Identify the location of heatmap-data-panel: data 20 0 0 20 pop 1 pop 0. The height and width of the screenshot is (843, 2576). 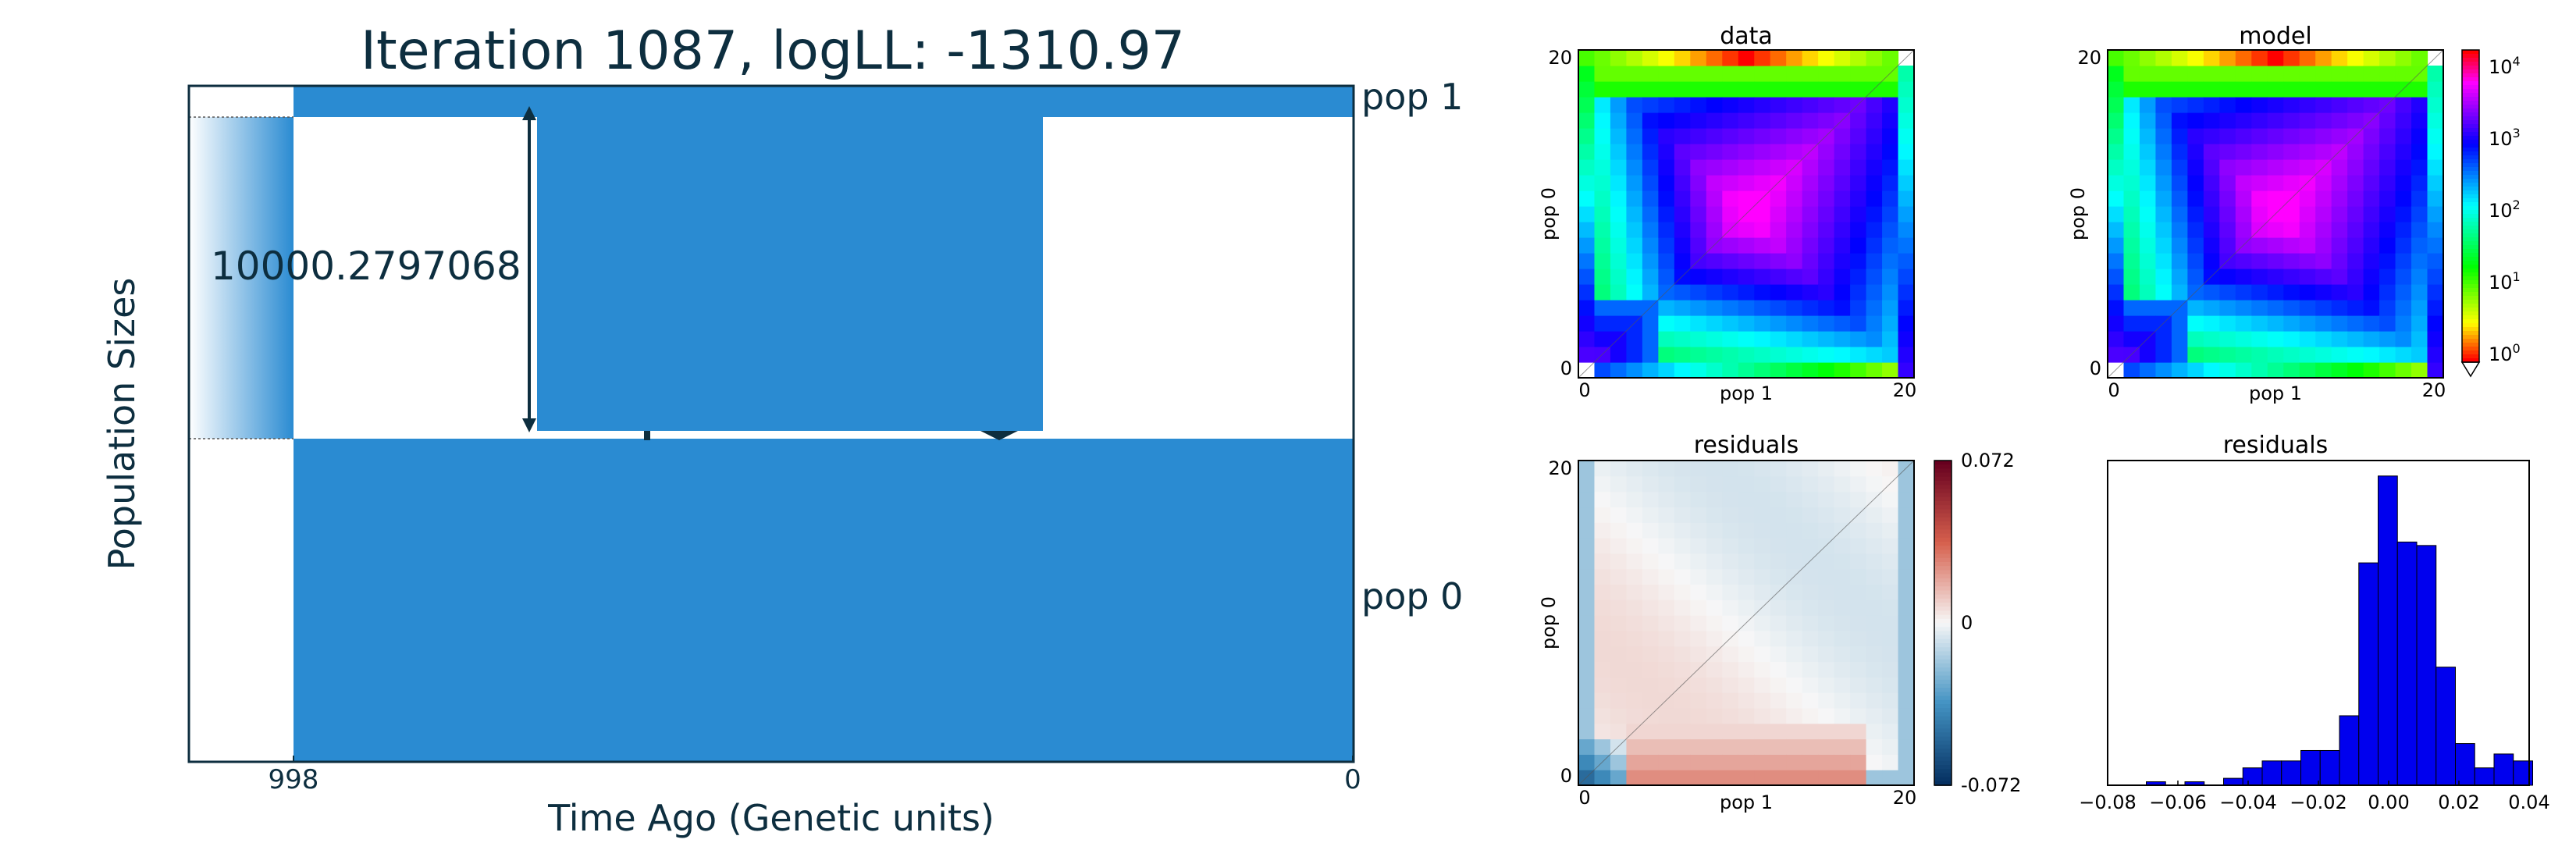
(1727, 214).